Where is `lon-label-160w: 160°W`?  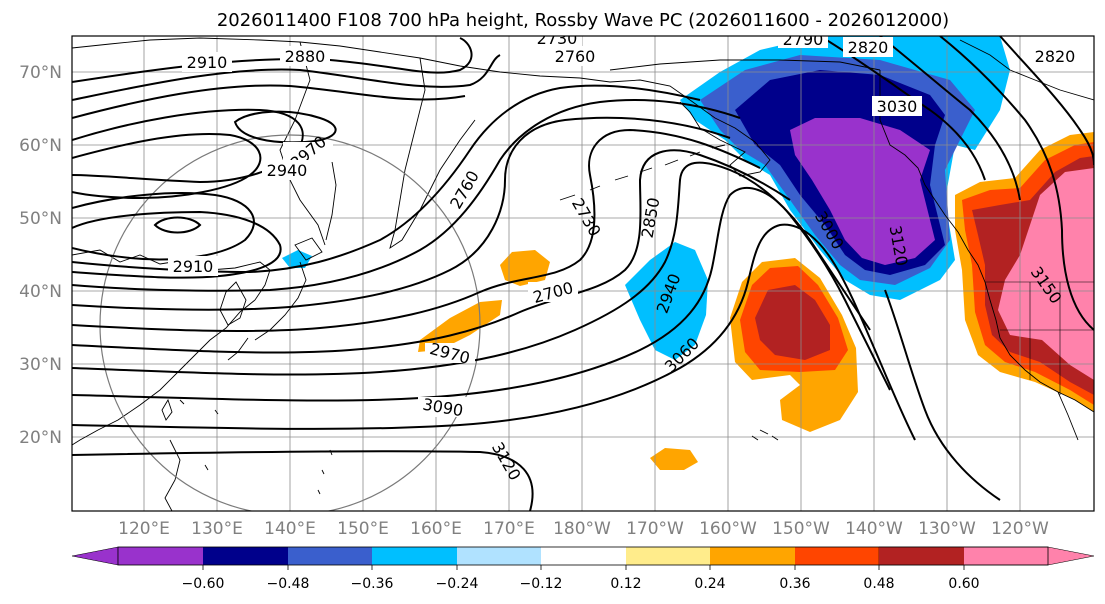
lon-label-160w: 160°W is located at coordinates (728, 529).